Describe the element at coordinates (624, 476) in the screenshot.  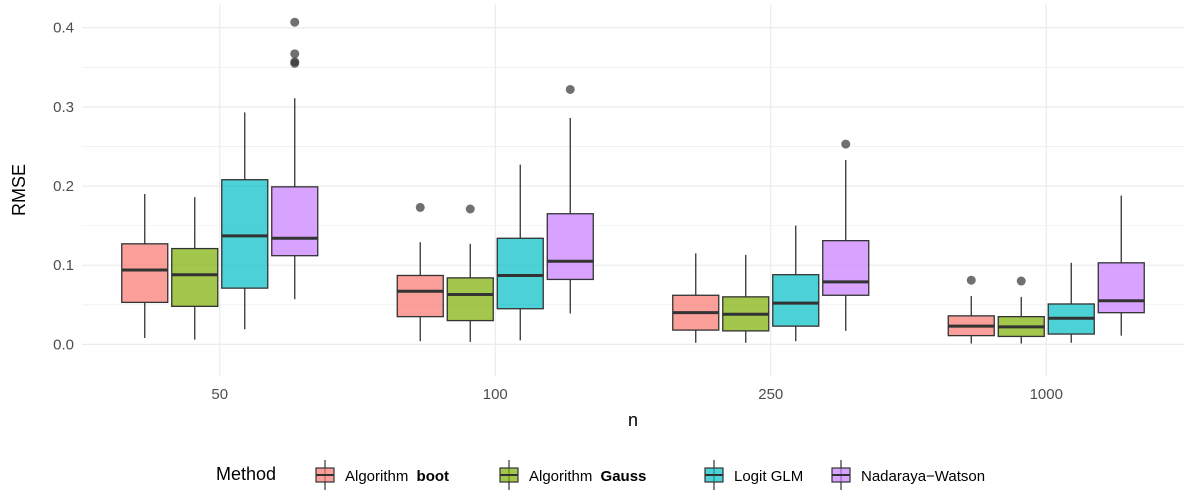
I see `legend-label-bold: Gauss` at that location.